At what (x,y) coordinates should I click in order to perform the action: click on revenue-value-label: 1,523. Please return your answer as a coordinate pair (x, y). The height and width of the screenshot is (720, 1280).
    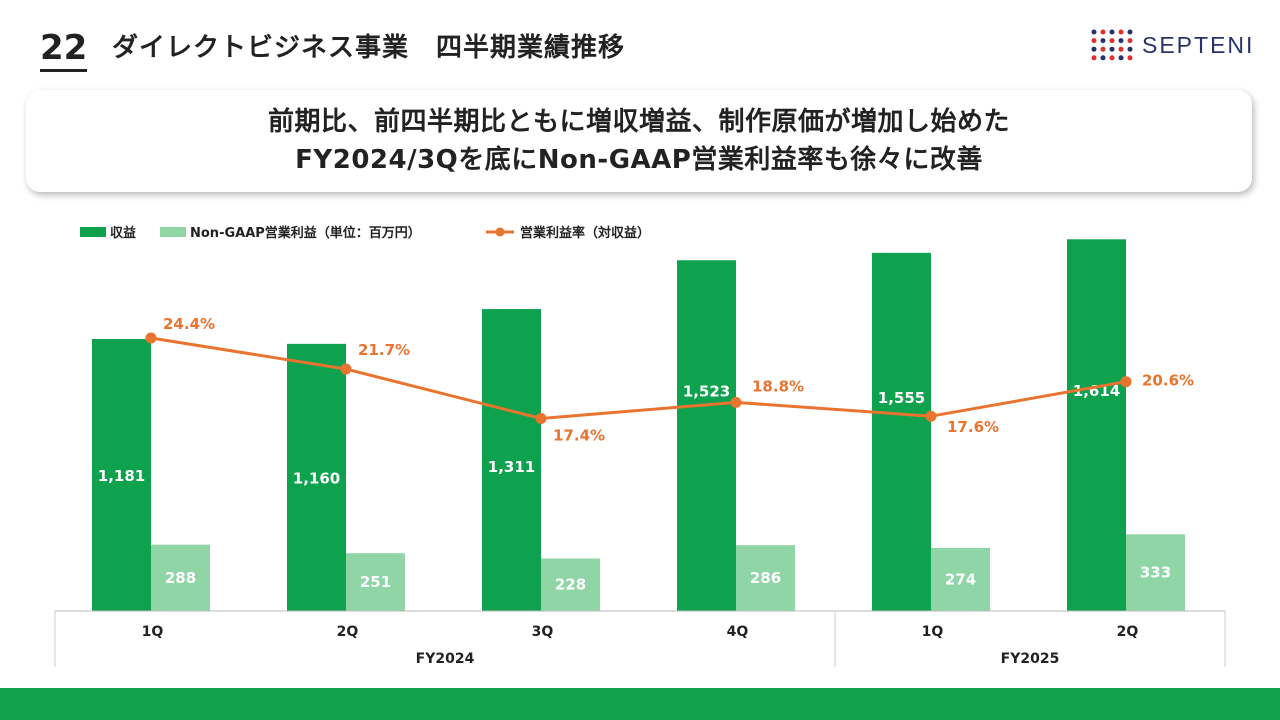
    Looking at the image, I should click on (706, 392).